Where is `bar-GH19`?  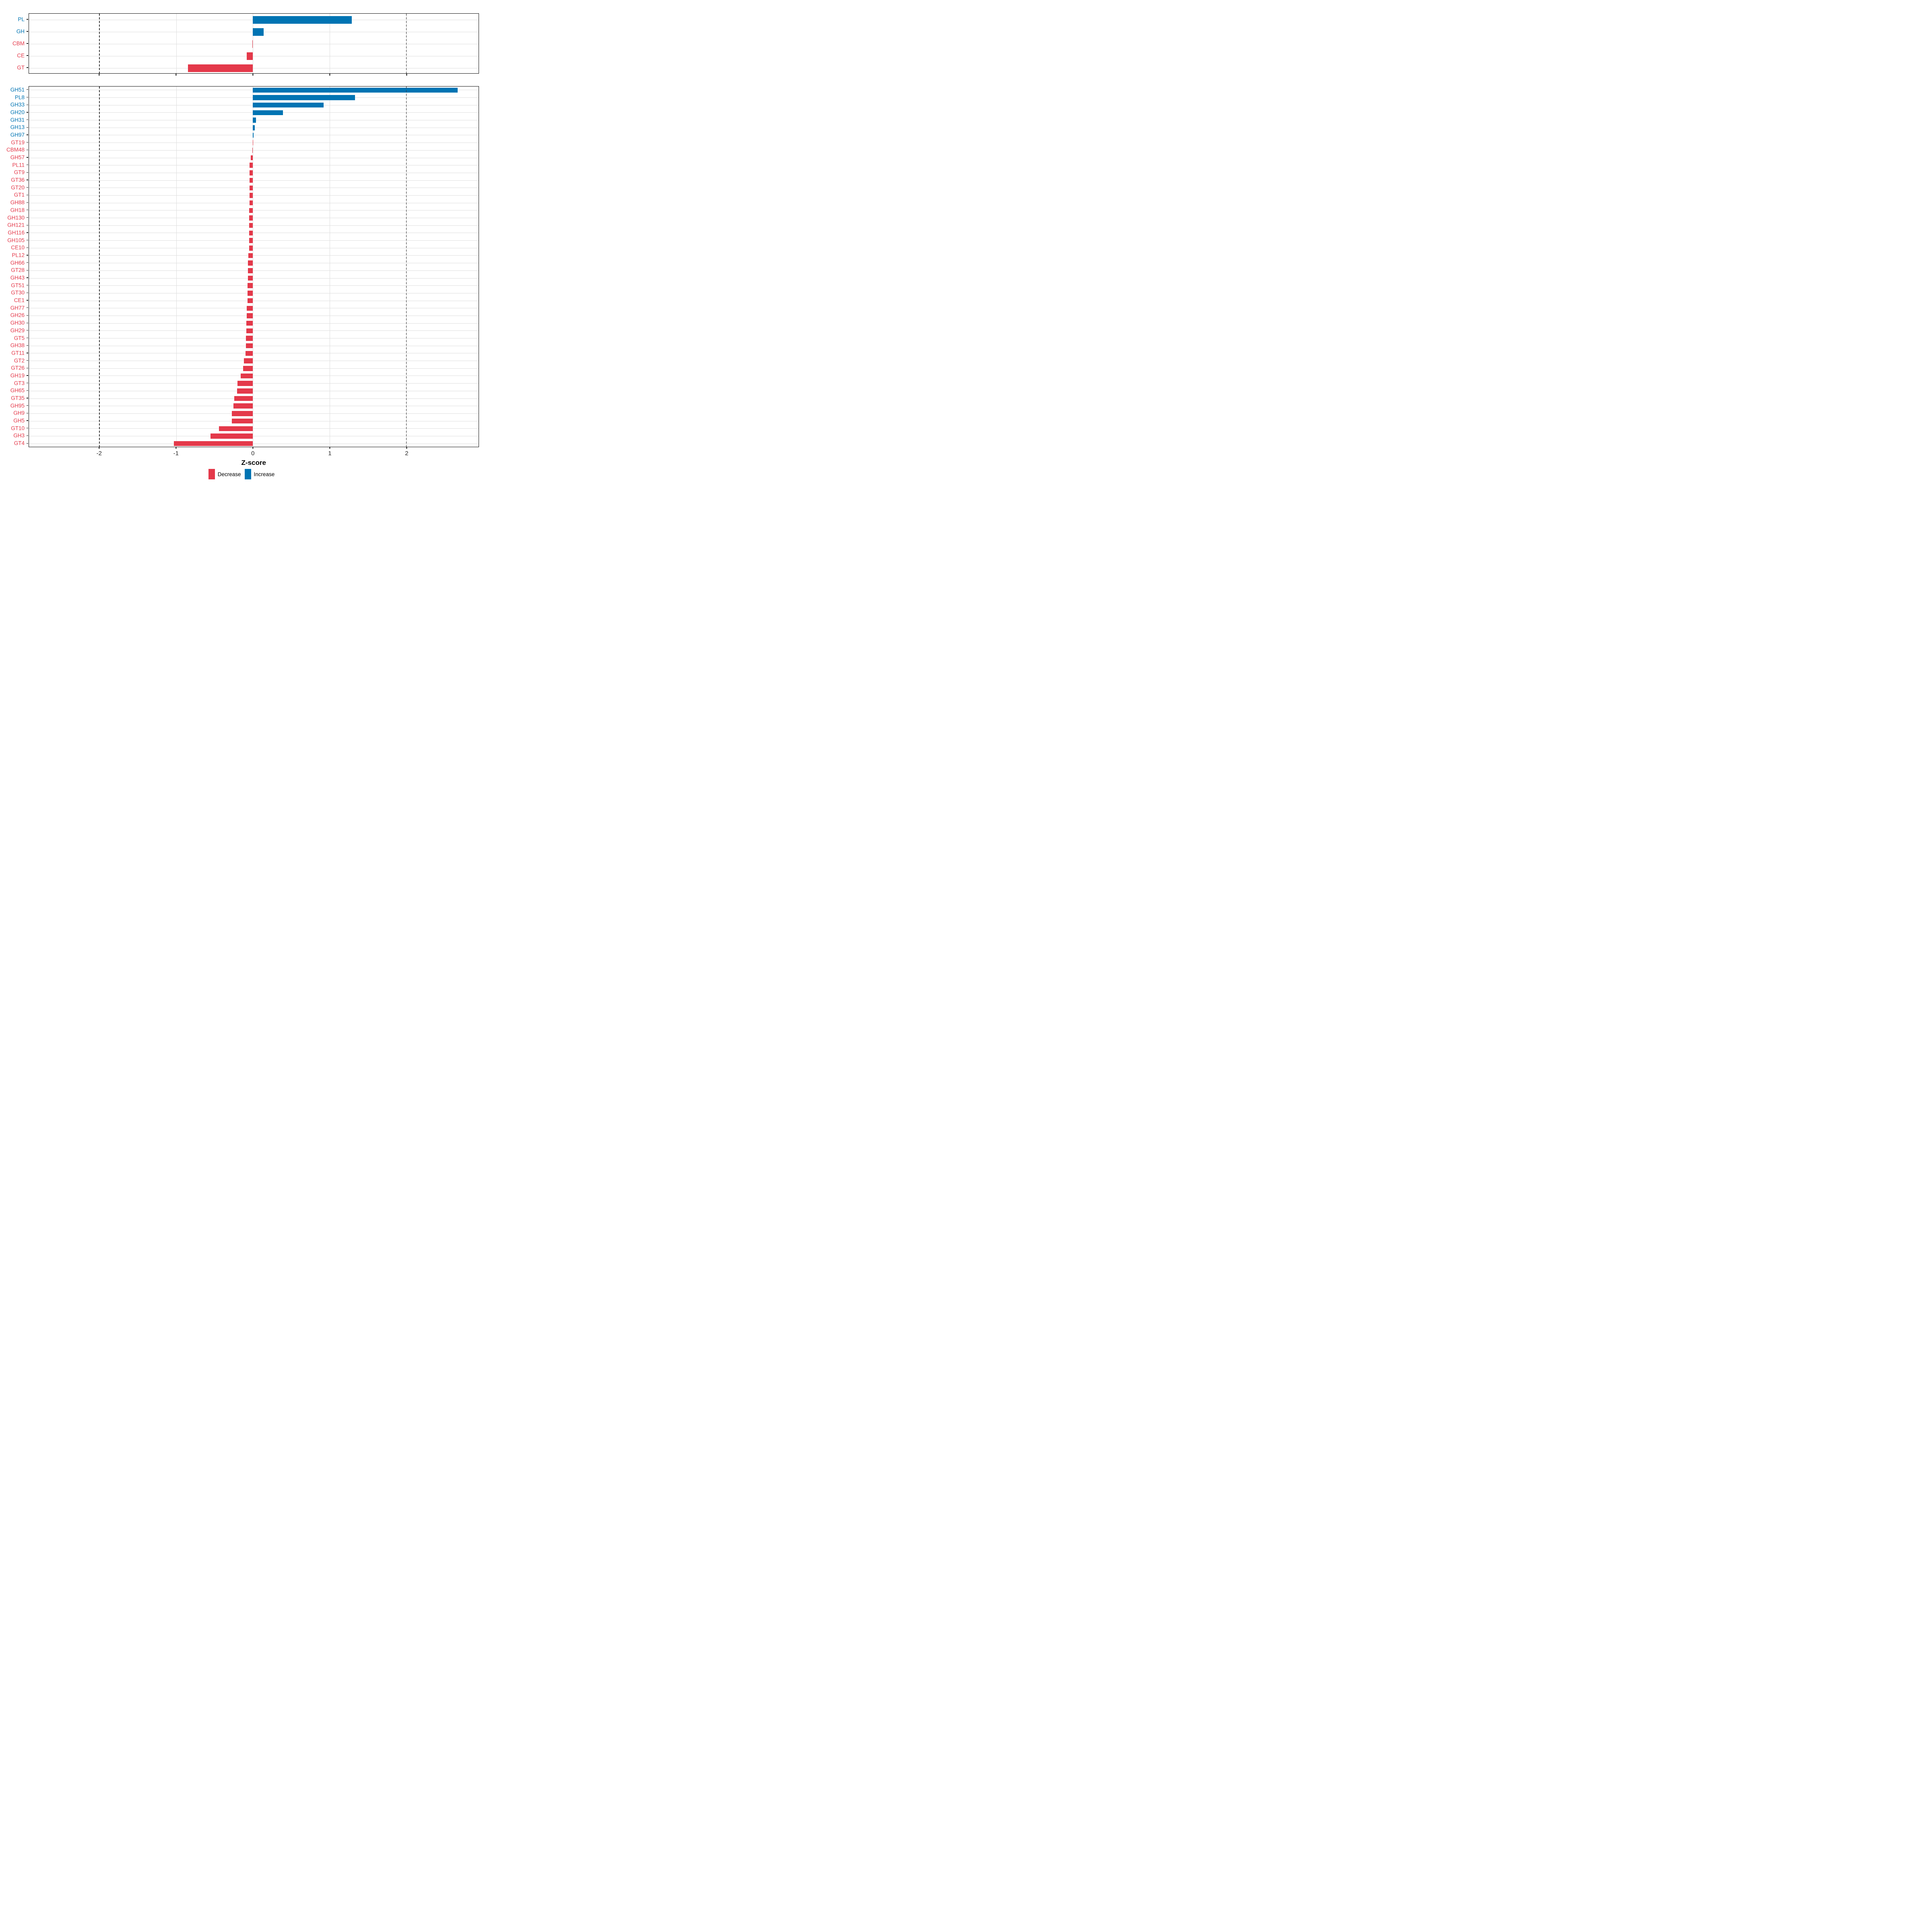
bar-GH19 is located at coordinates (247, 376).